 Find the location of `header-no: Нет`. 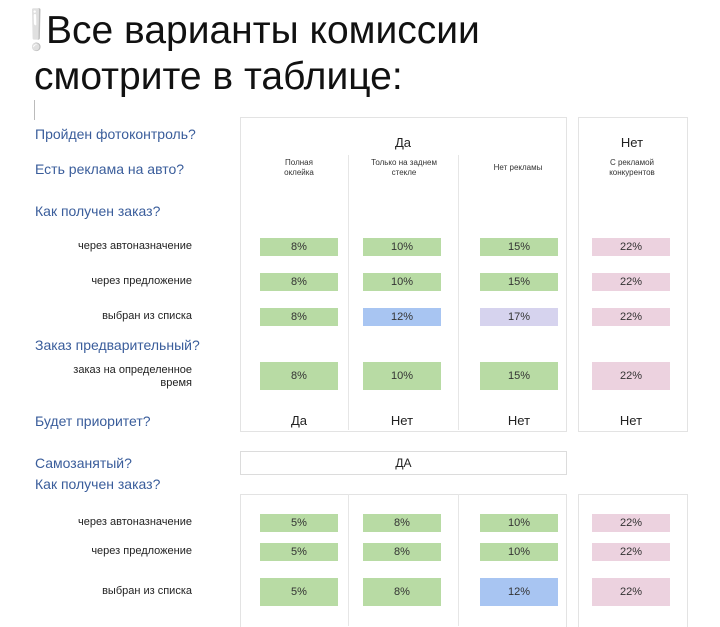

header-no: Нет is located at coordinates (632, 142).